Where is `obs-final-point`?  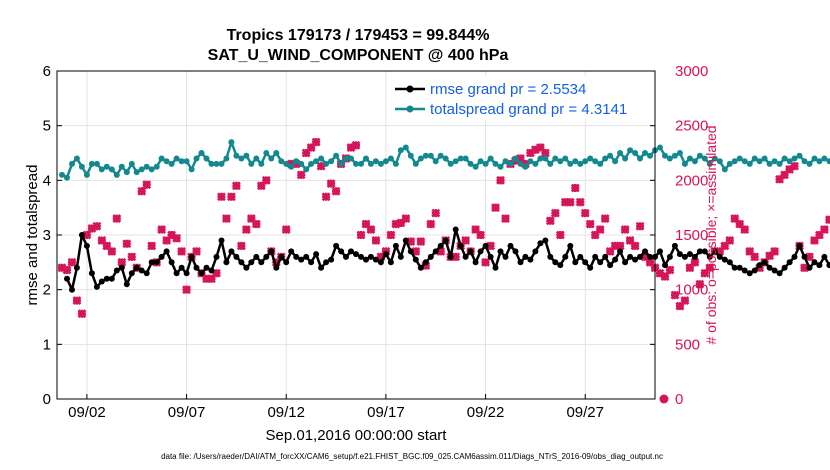 obs-final-point is located at coordinates (664, 399).